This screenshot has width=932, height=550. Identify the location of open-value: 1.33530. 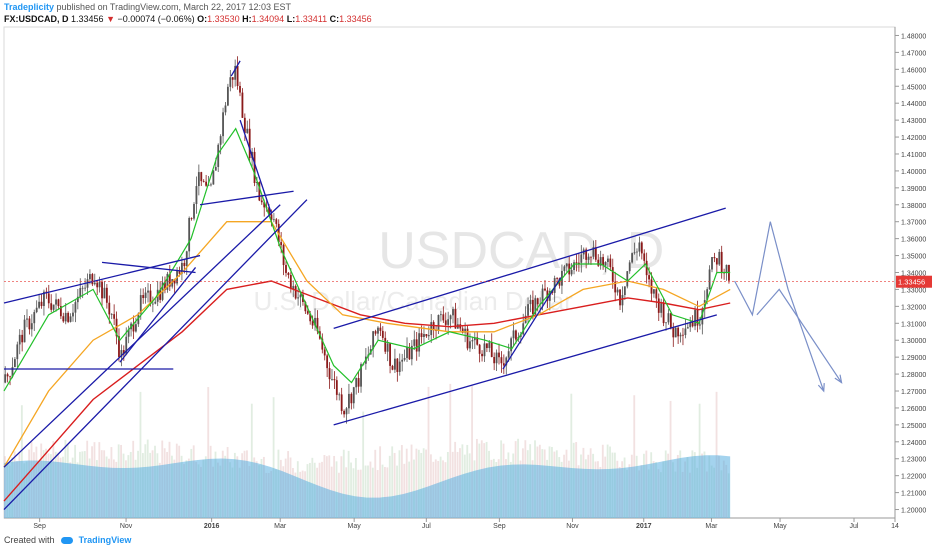
(223, 19).